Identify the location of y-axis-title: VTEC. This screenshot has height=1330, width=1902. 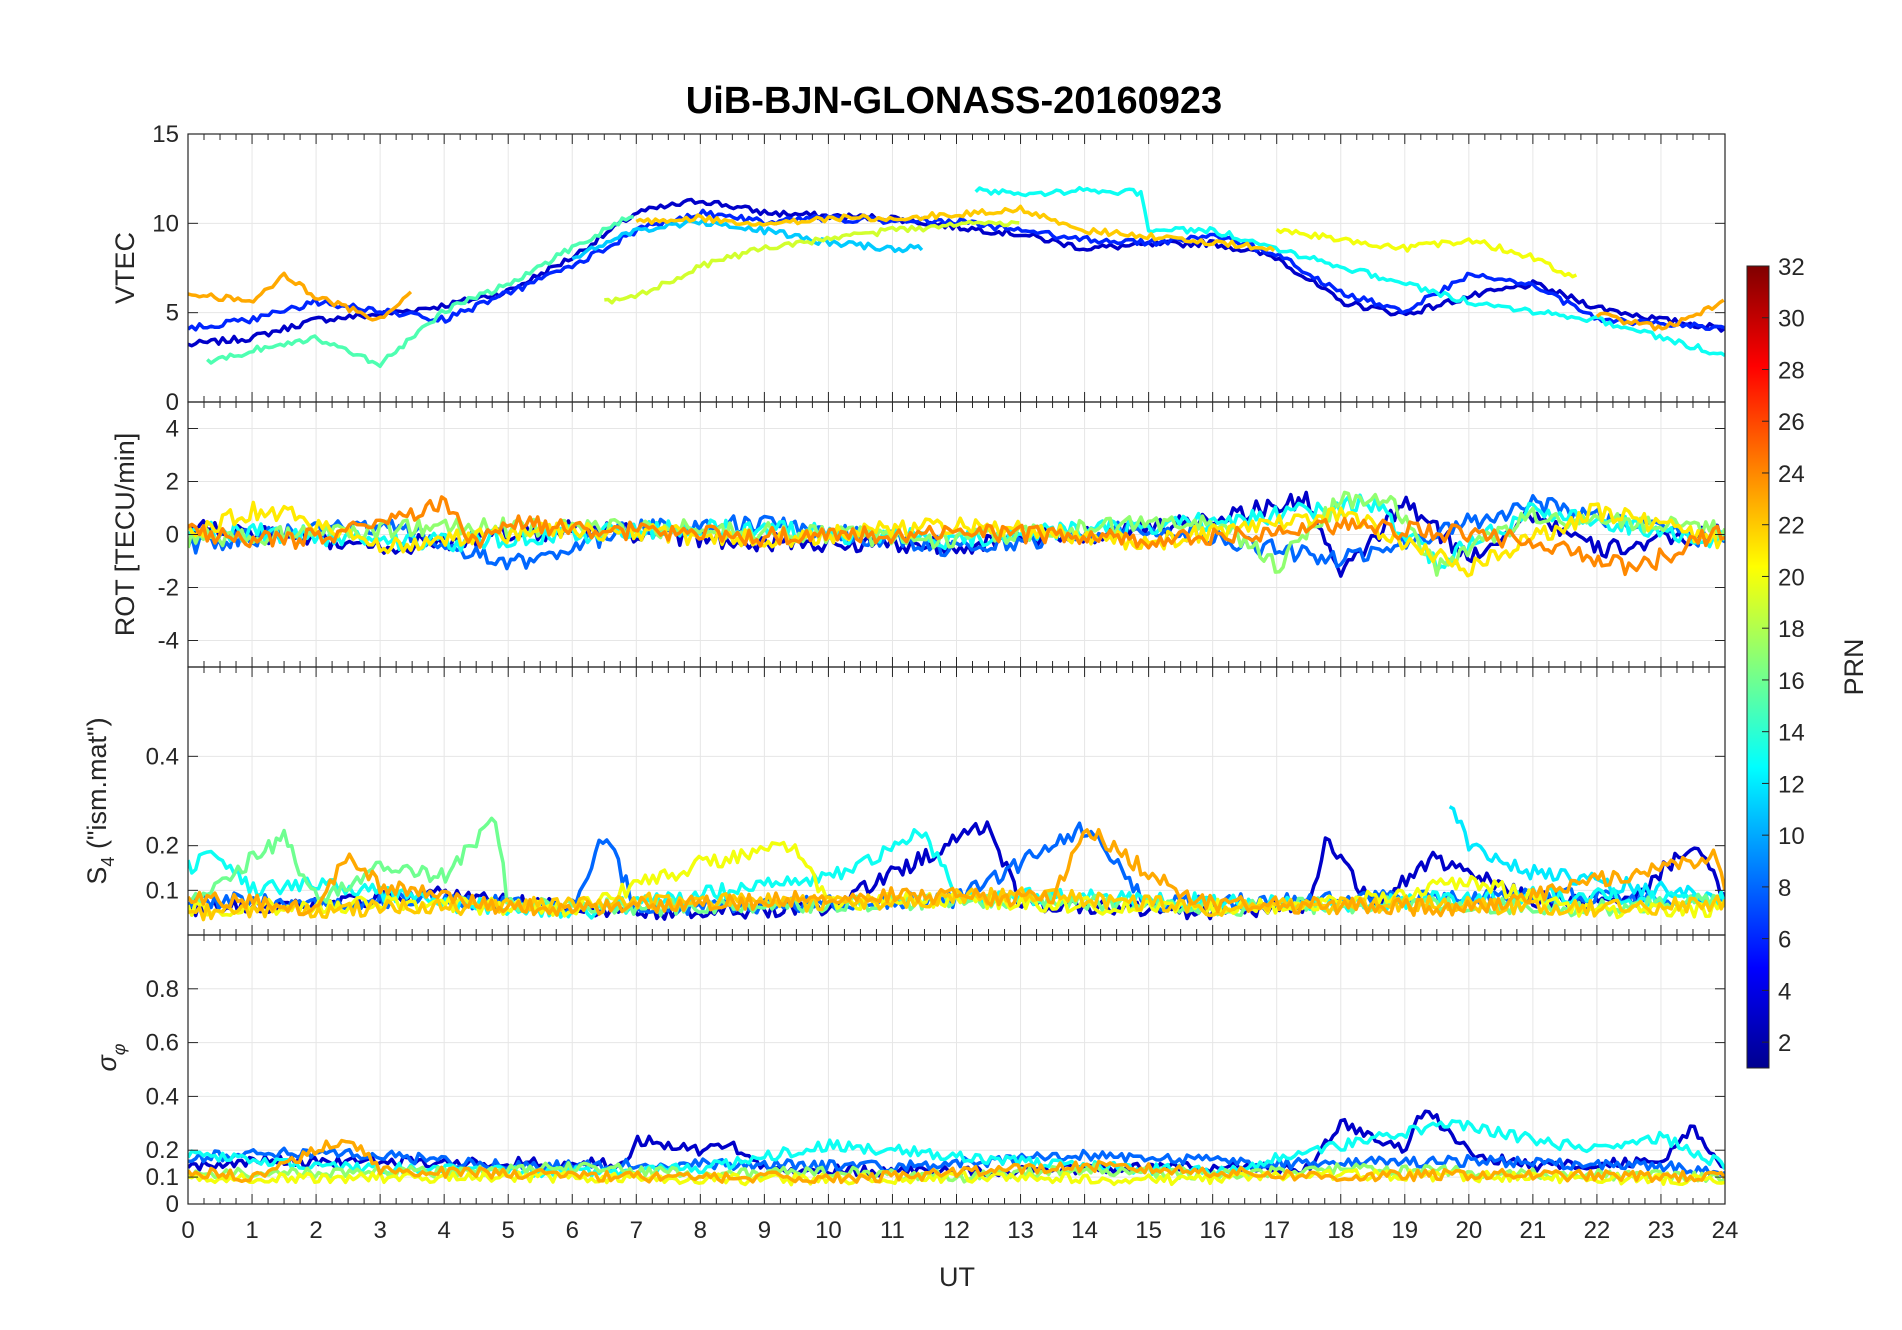
(125, 268).